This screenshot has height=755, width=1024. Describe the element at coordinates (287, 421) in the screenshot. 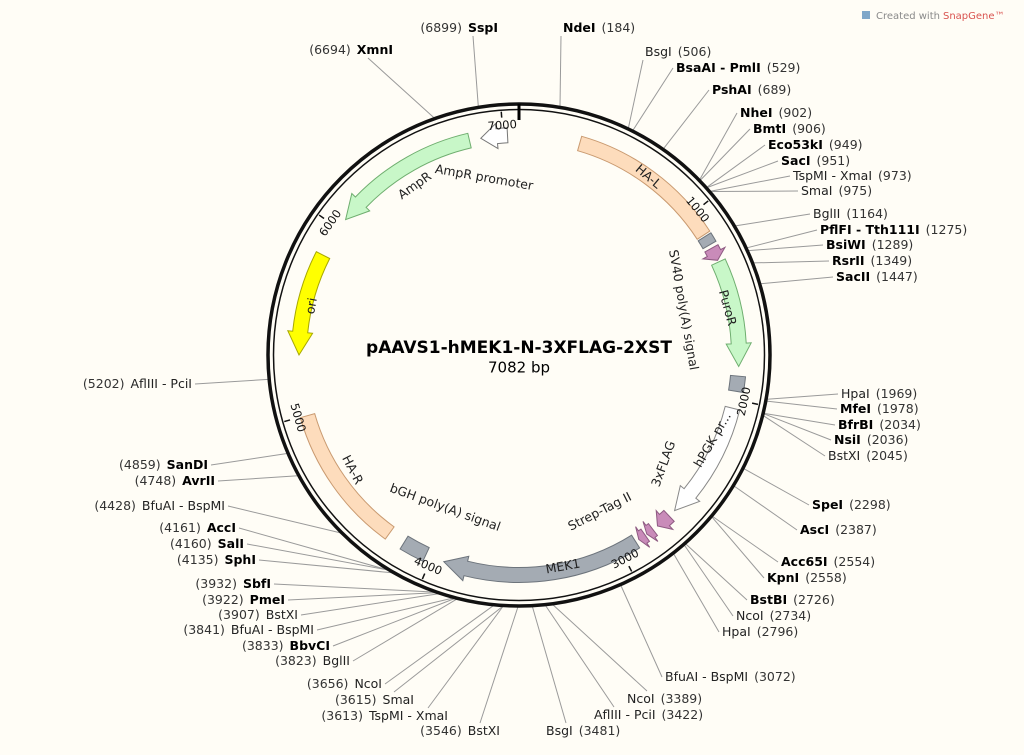

I see `tick-mark` at that location.